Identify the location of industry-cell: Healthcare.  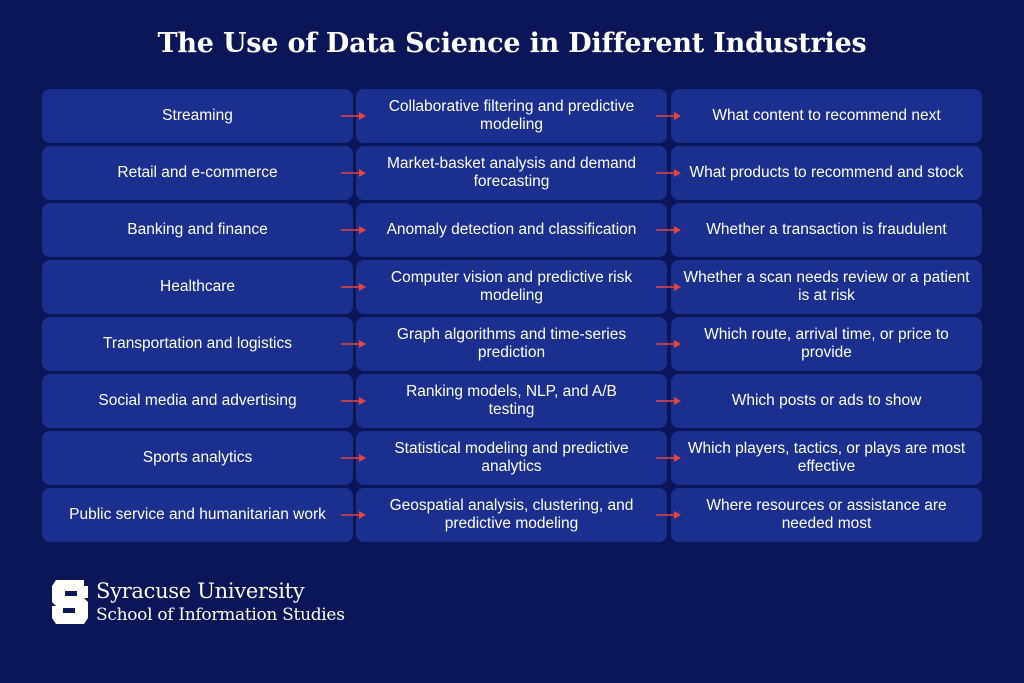
(197, 287).